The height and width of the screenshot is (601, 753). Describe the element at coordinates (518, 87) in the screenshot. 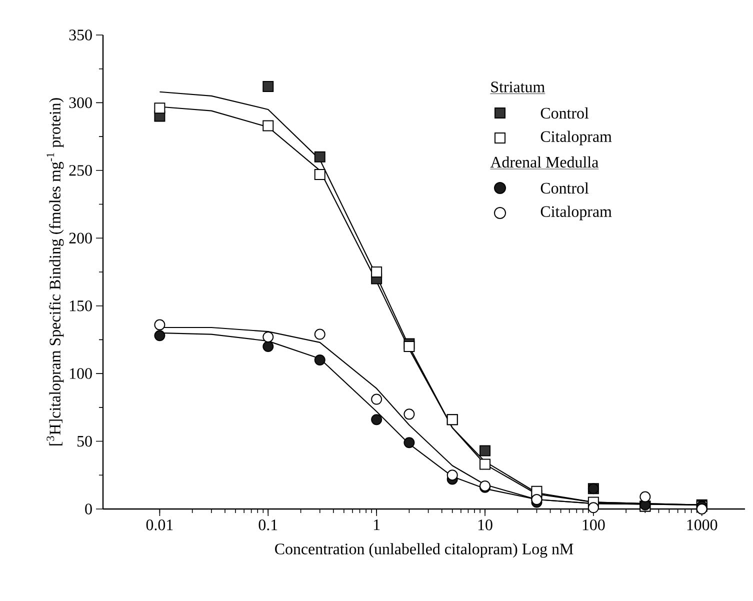

I see `annotation: Striatum` at that location.